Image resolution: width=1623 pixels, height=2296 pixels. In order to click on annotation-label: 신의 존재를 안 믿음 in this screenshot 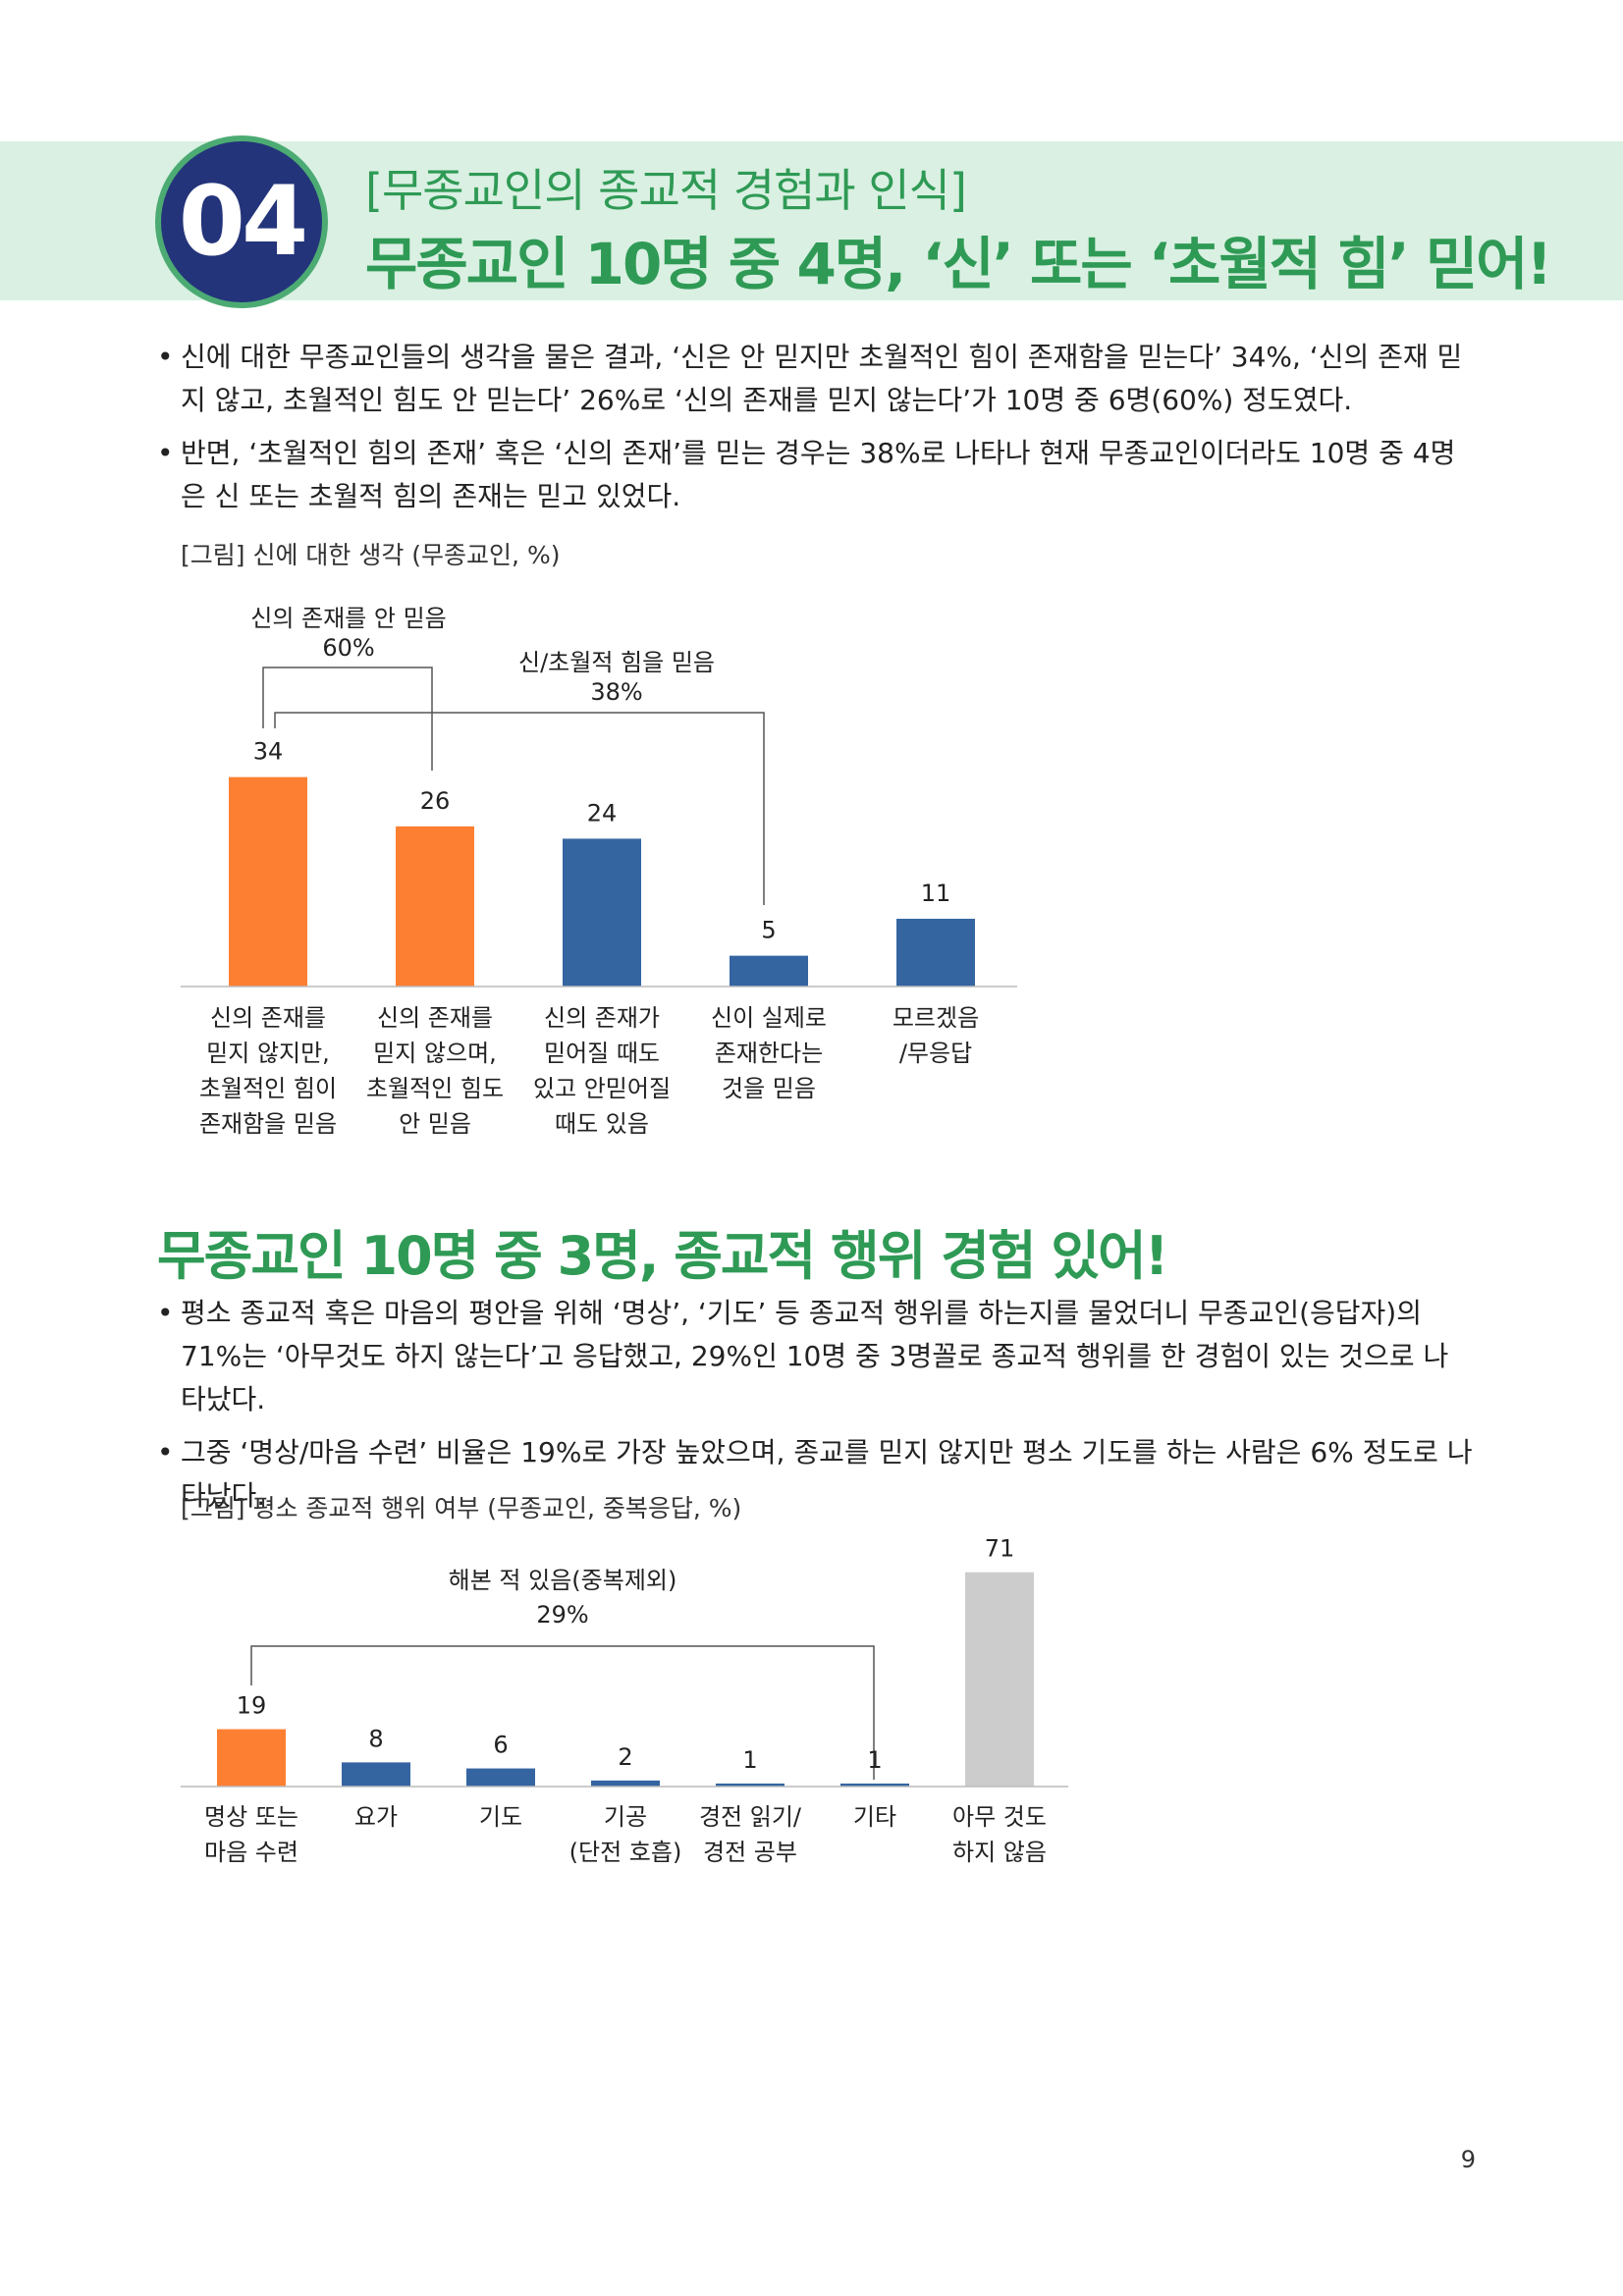, I will do `click(348, 618)`.